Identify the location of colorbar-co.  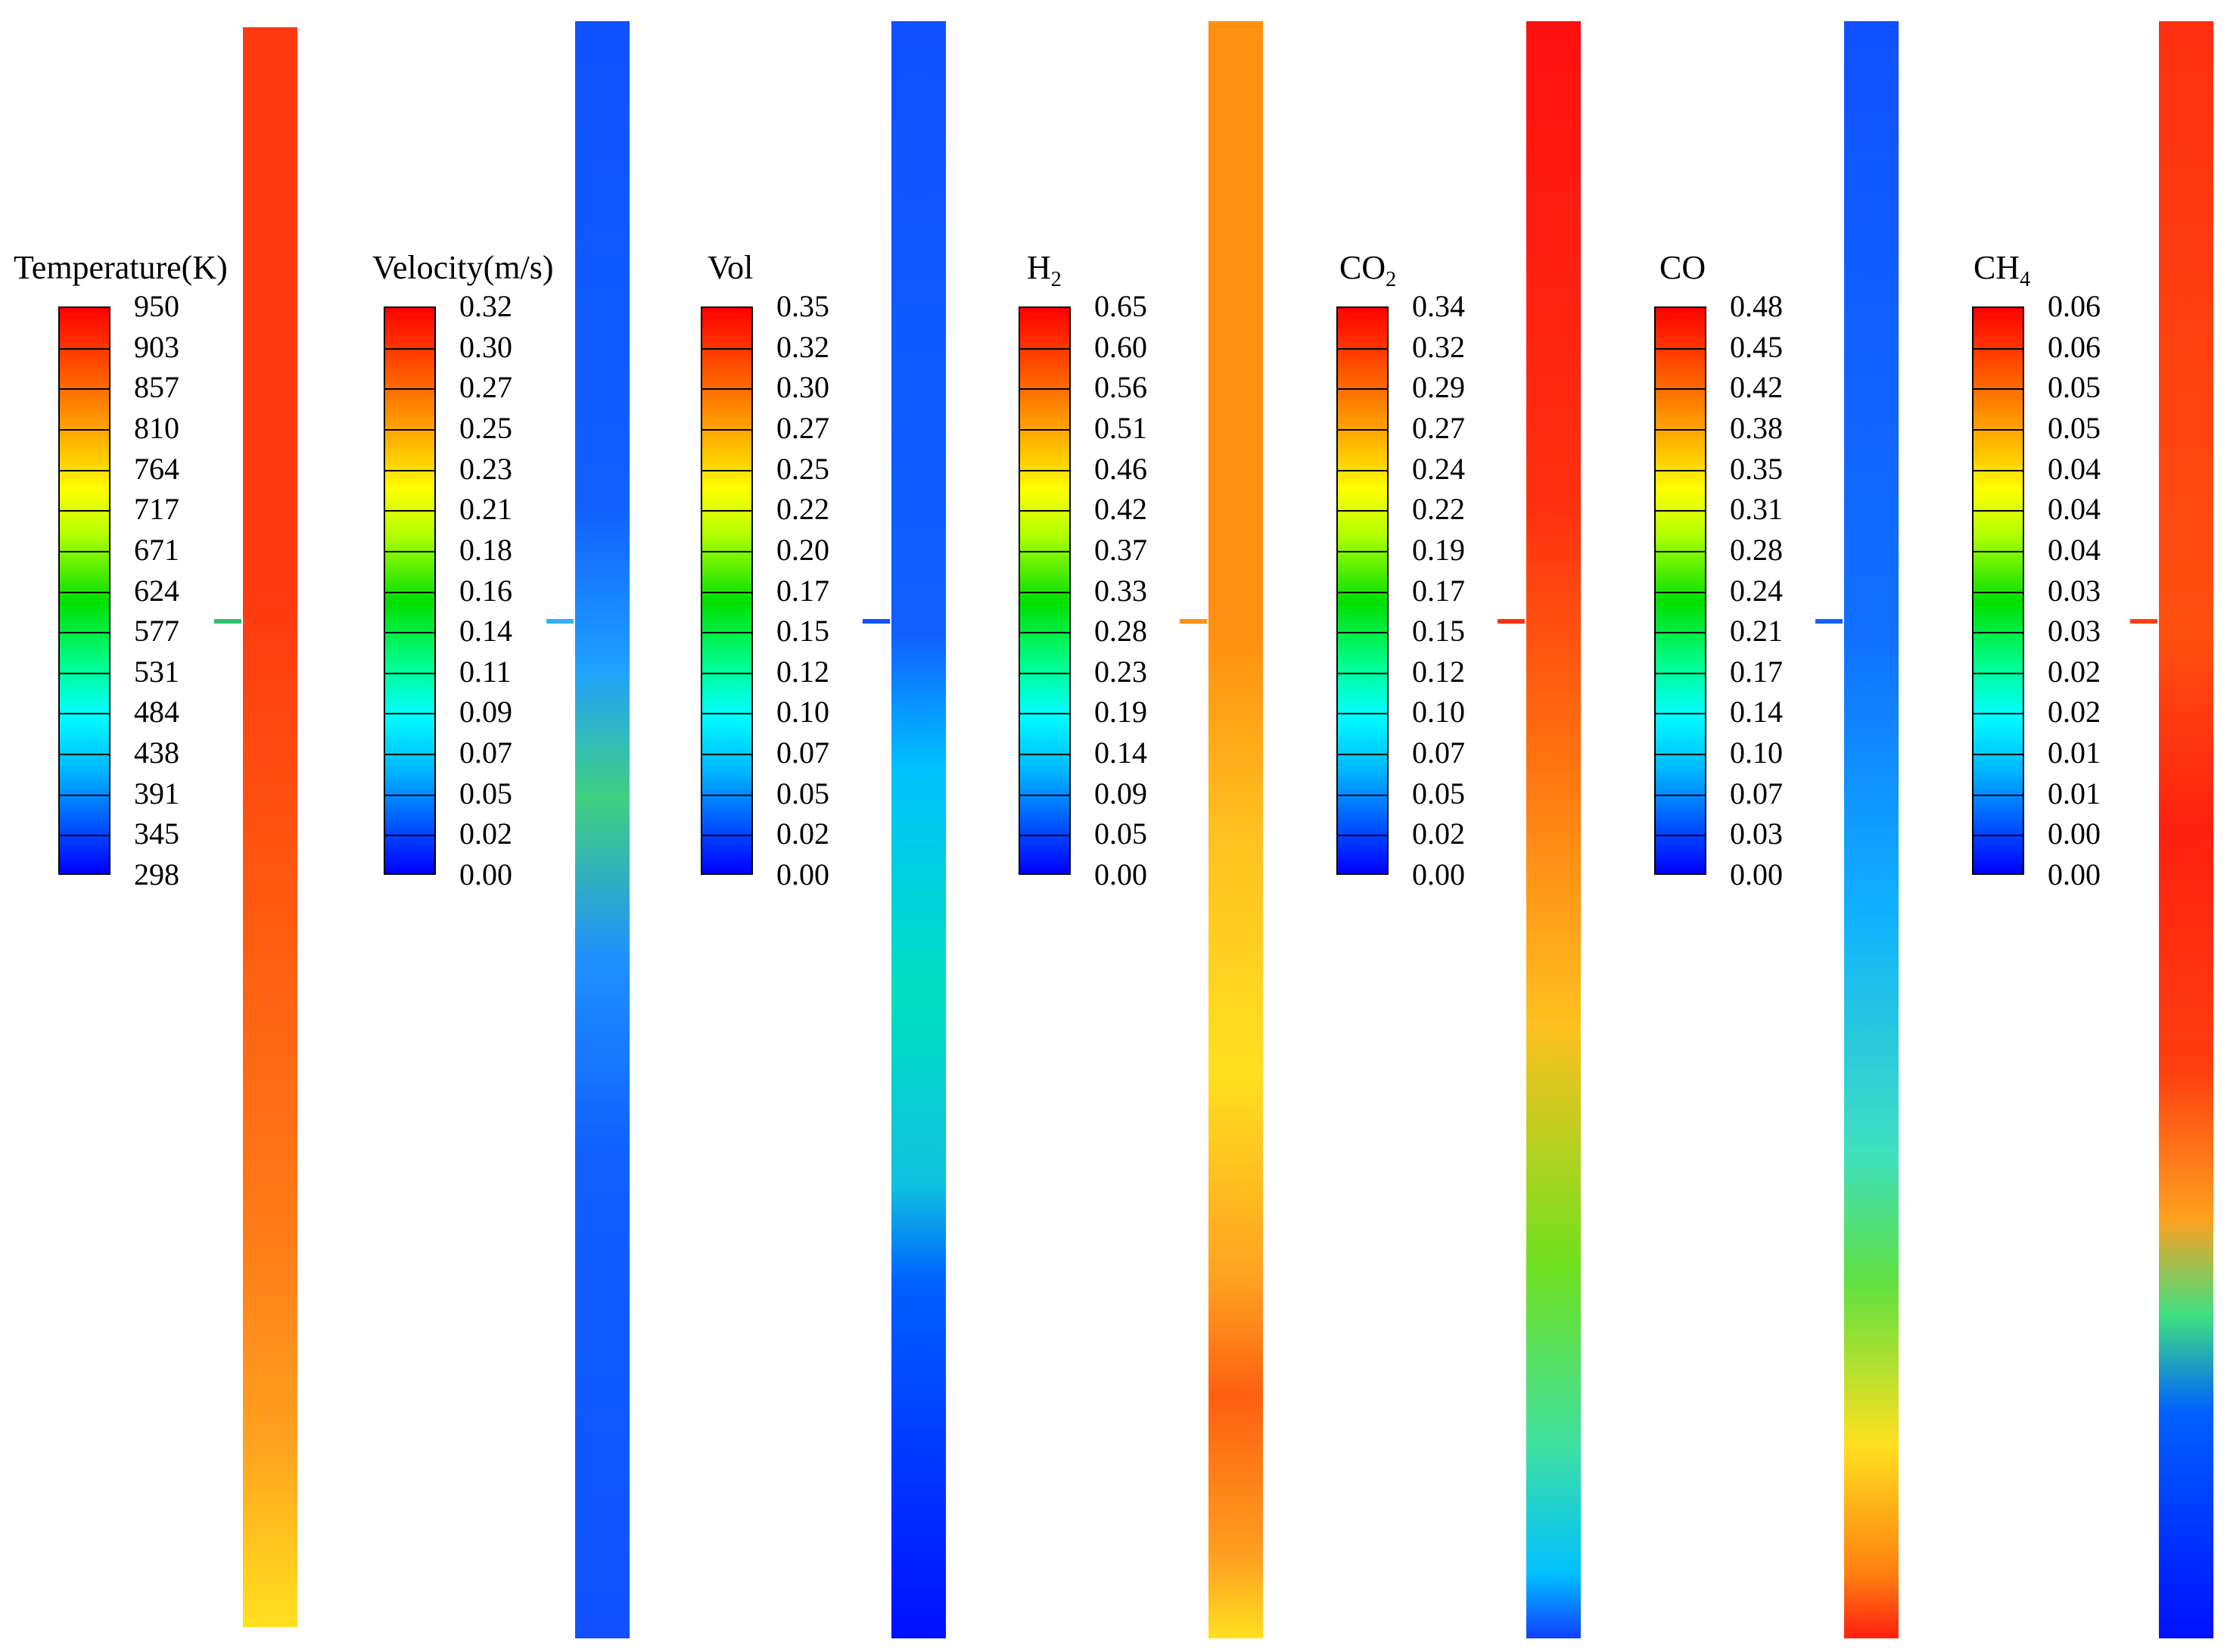
(1680, 590).